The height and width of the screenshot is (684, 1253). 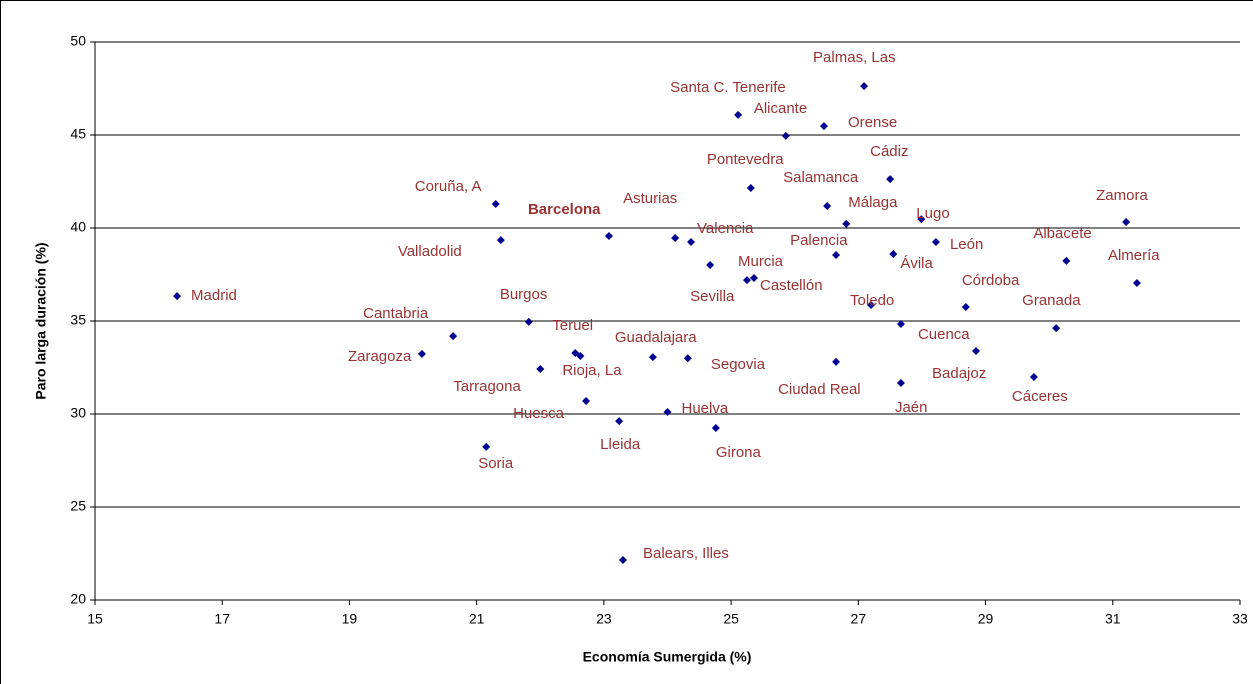 What do you see at coordinates (78, 506) in the screenshot?
I see `y-tick-label: 25` at bounding box center [78, 506].